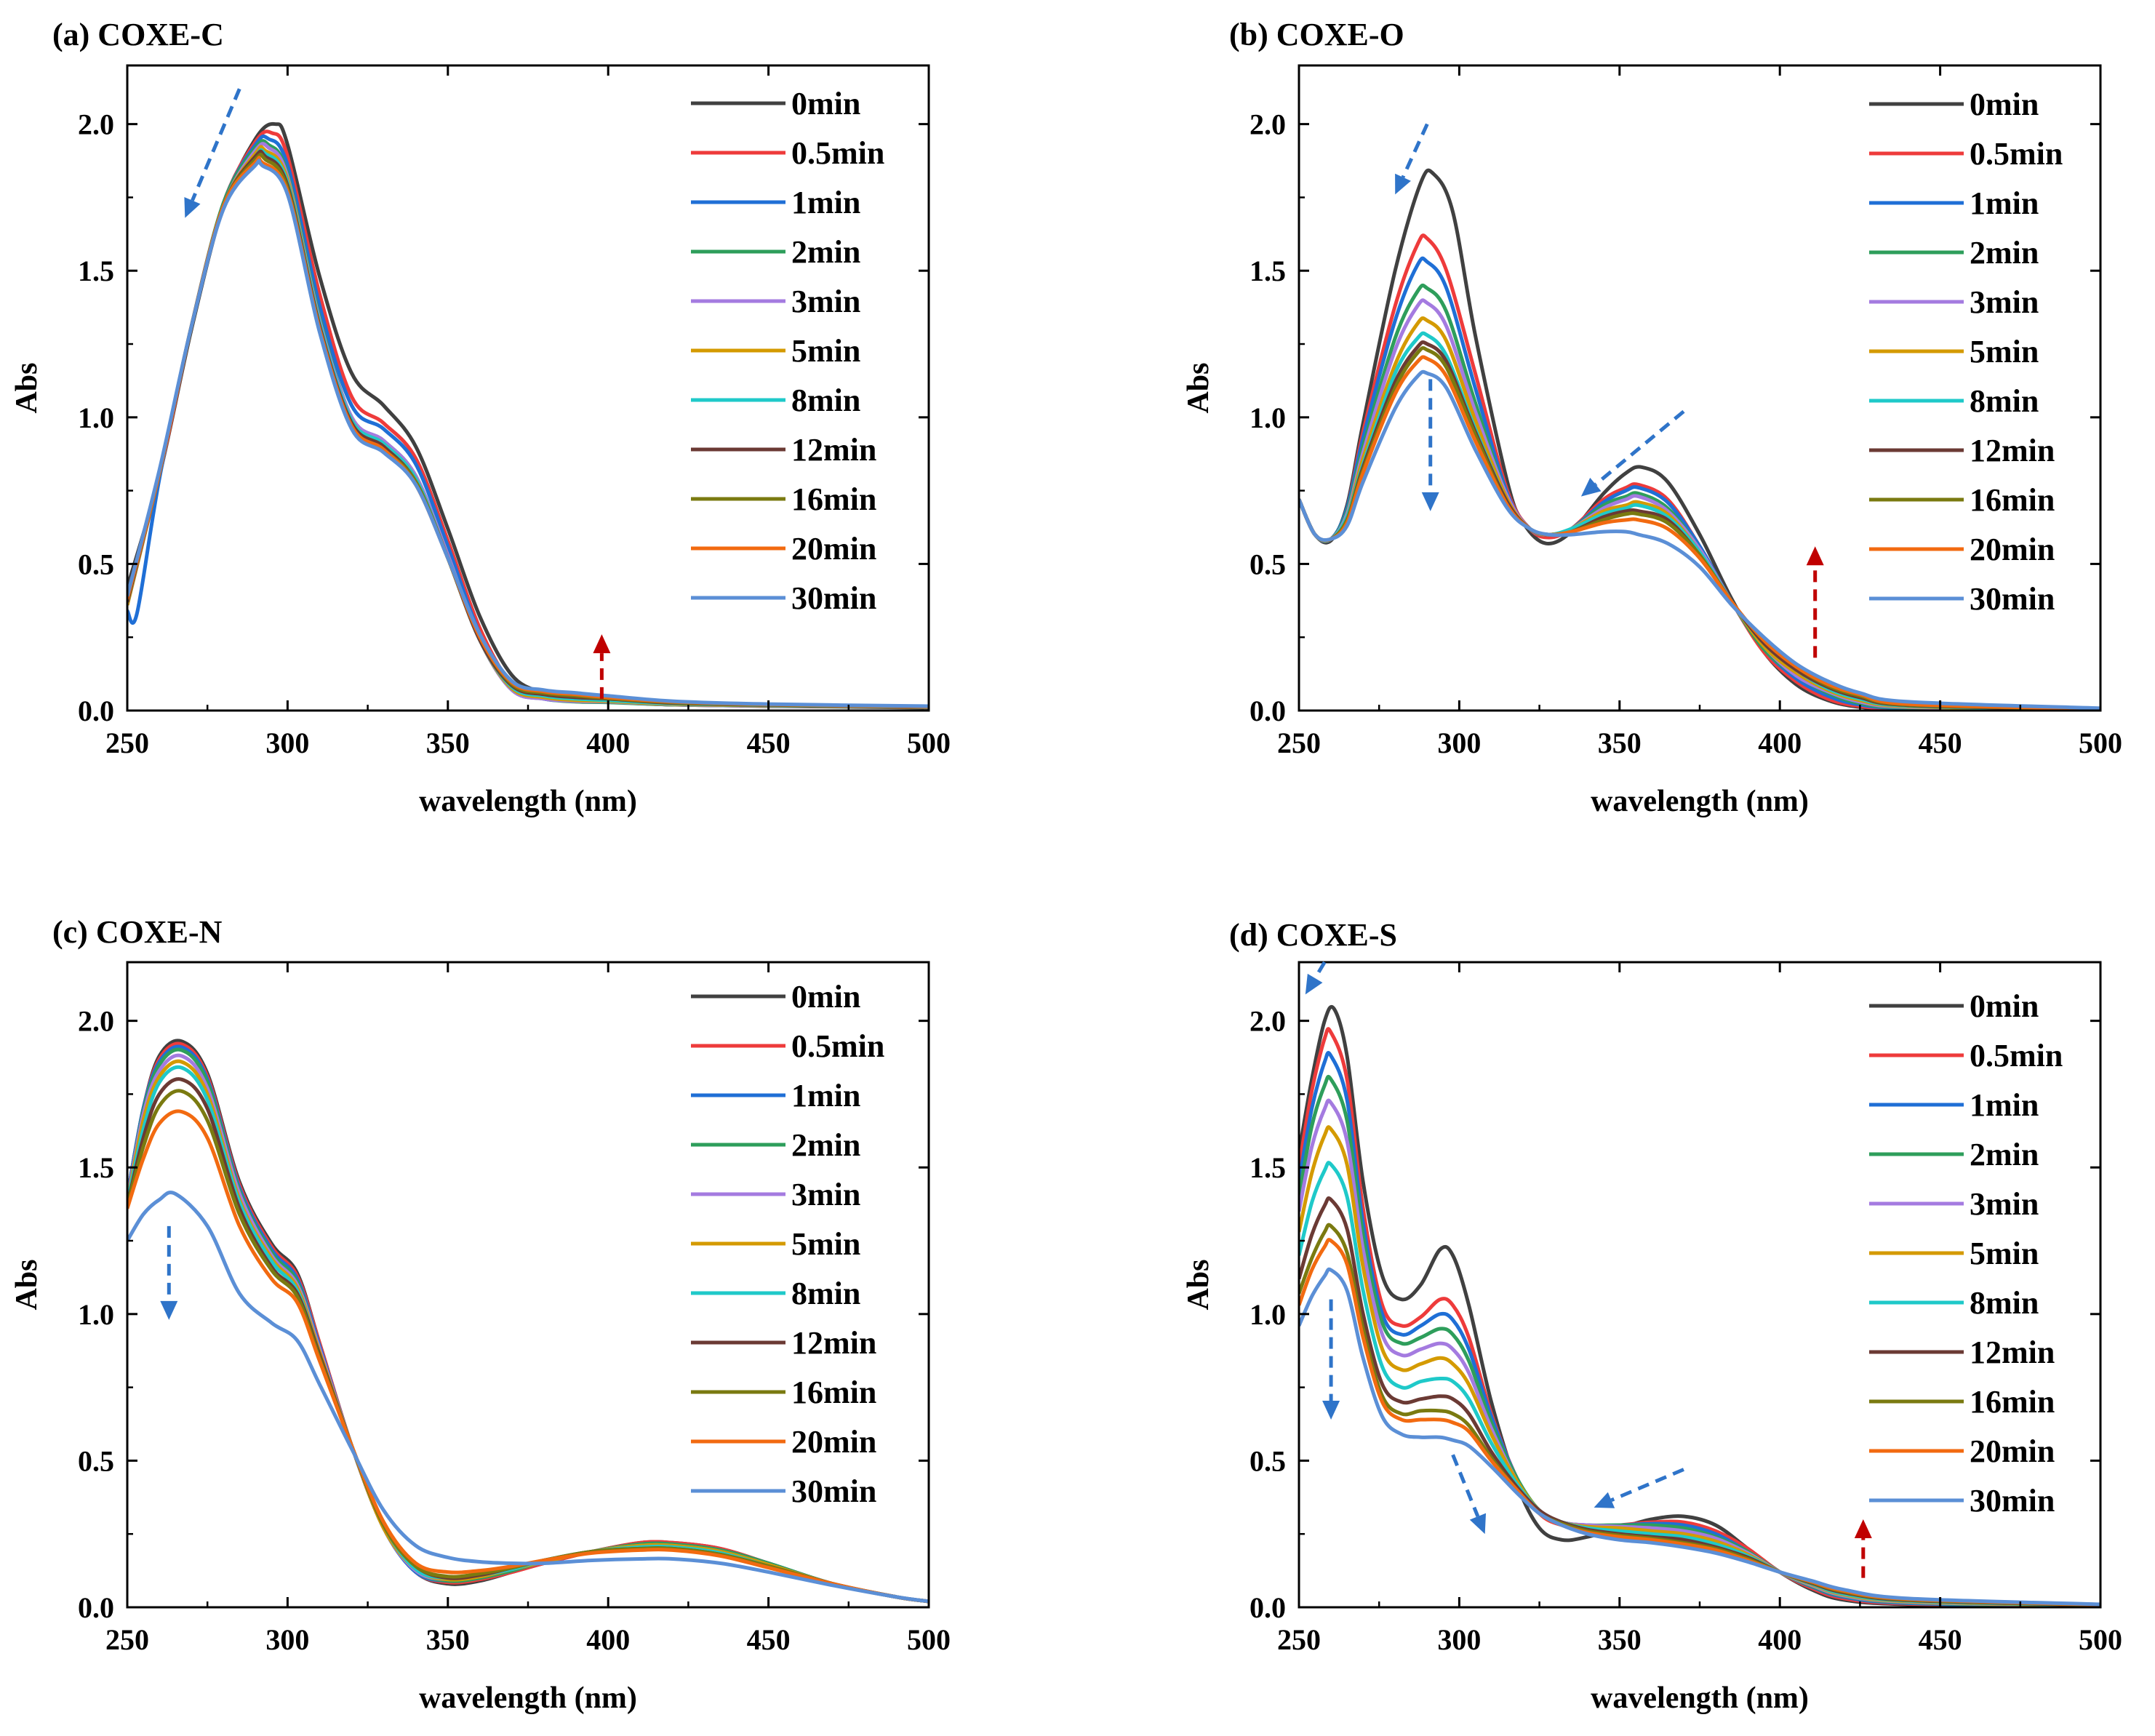 This screenshot has width=2155, height=1736. I want to click on panel-title: (c) COXE-N, so click(137, 932).